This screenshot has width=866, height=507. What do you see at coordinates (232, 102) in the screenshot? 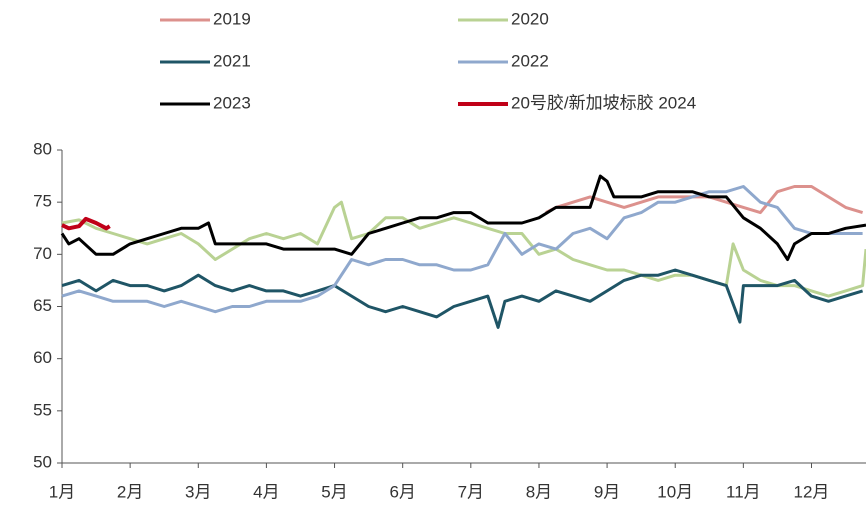
I see `legend-label: 2023` at bounding box center [232, 102].